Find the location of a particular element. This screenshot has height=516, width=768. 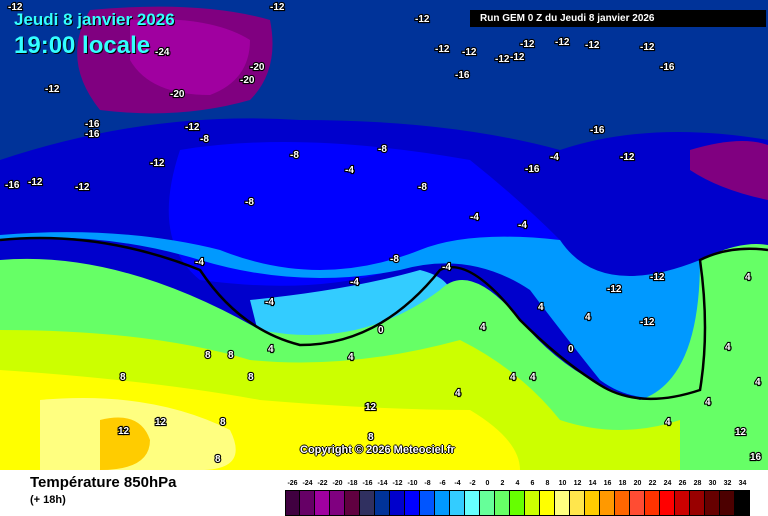

legend-step: -20 is located at coordinates (337, 497).